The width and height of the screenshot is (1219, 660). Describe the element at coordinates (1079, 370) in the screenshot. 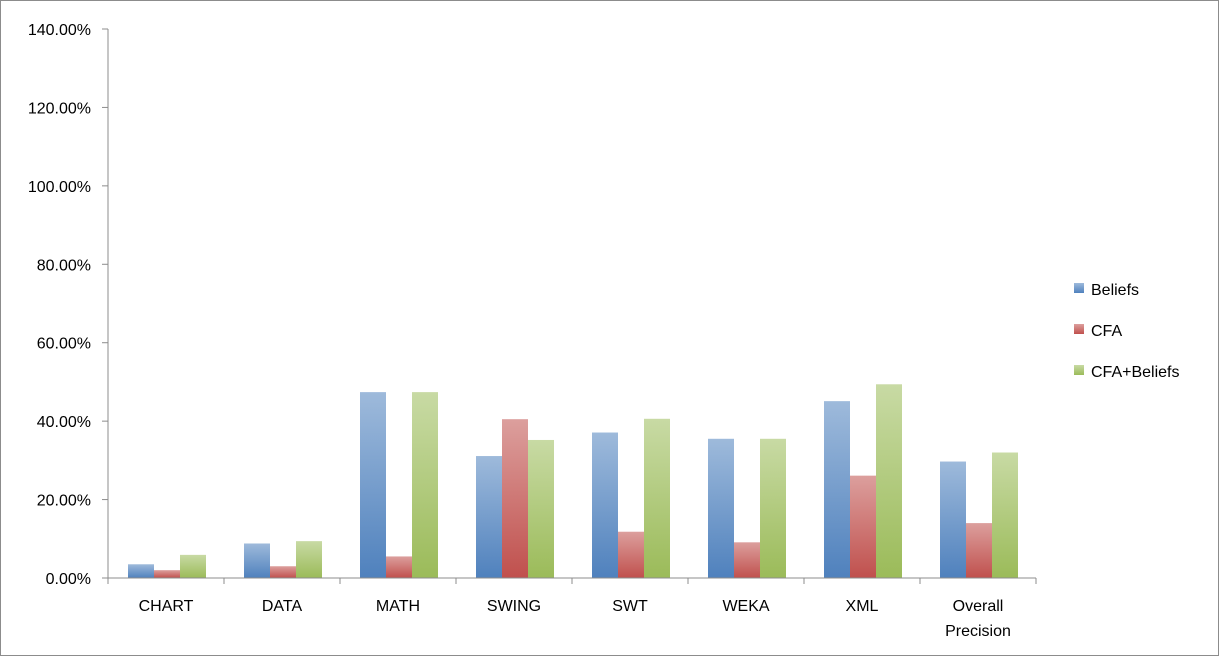

I see `legend-swatch-cfa-beliefs` at that location.